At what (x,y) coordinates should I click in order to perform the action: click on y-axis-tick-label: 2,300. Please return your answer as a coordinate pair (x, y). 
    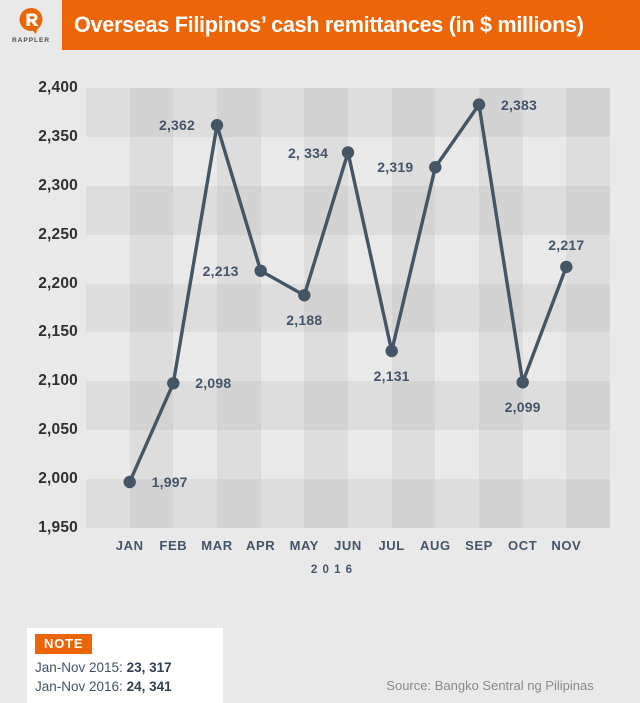
    Looking at the image, I should click on (58, 185).